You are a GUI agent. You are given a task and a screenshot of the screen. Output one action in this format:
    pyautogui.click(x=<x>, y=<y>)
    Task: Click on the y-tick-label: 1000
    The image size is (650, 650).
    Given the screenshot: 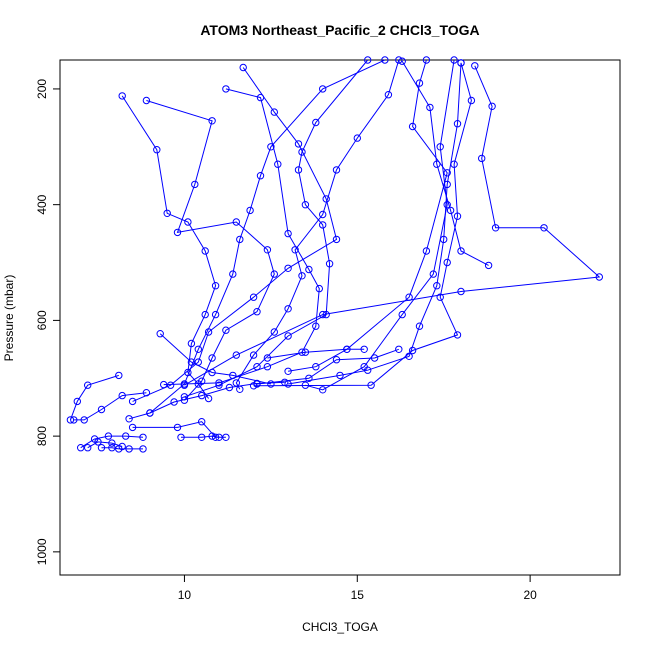 What is the action you would take?
    pyautogui.click(x=42, y=551)
    